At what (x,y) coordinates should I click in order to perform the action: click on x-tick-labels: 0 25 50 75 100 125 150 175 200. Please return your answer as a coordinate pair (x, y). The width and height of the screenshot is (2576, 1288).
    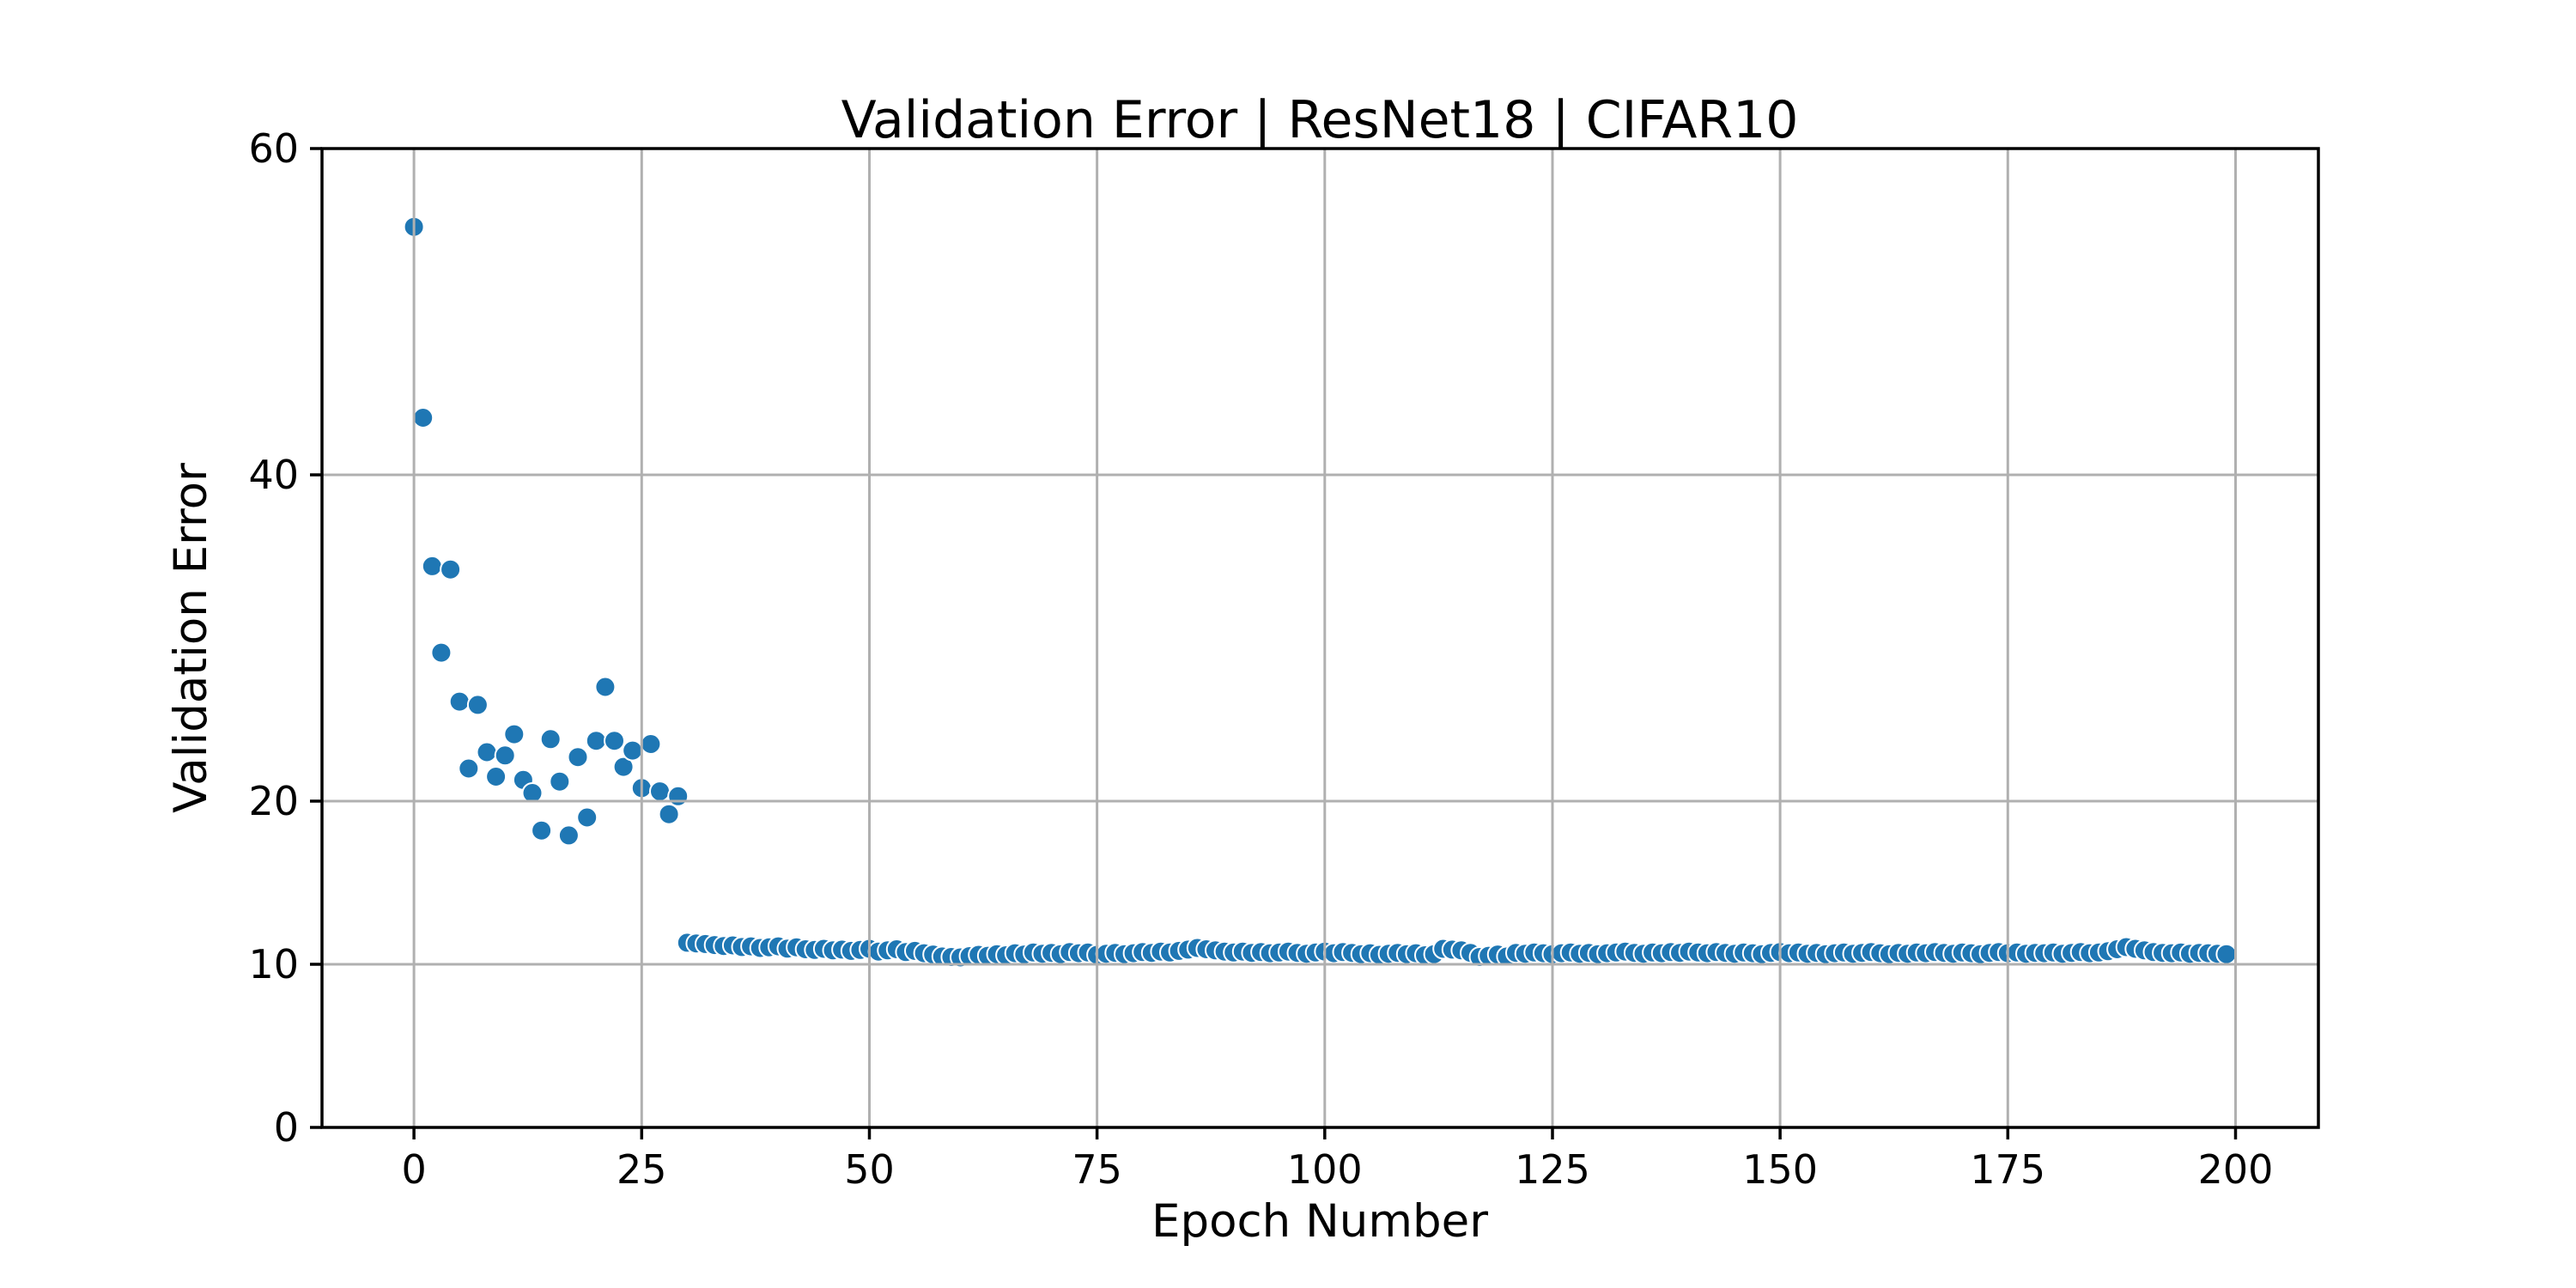
    Looking at the image, I should click on (1337, 1169).